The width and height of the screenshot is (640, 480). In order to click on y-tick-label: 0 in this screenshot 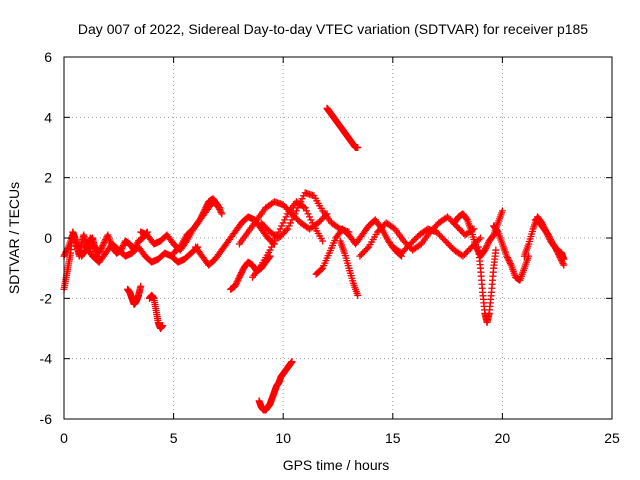, I will do `click(48, 238)`.